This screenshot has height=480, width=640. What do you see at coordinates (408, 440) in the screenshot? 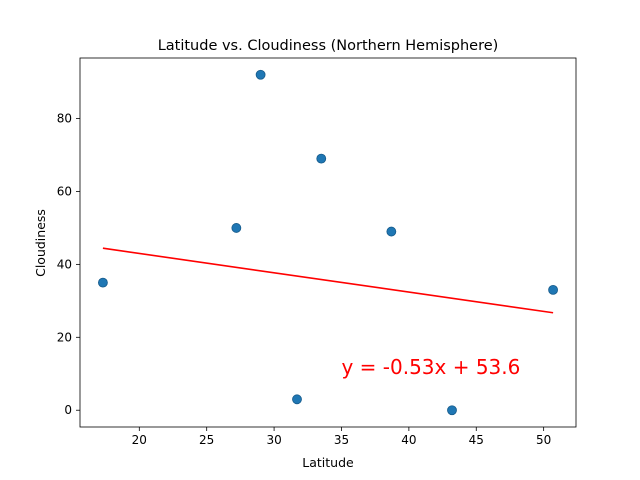
I see `x-tick-label: 40` at bounding box center [408, 440].